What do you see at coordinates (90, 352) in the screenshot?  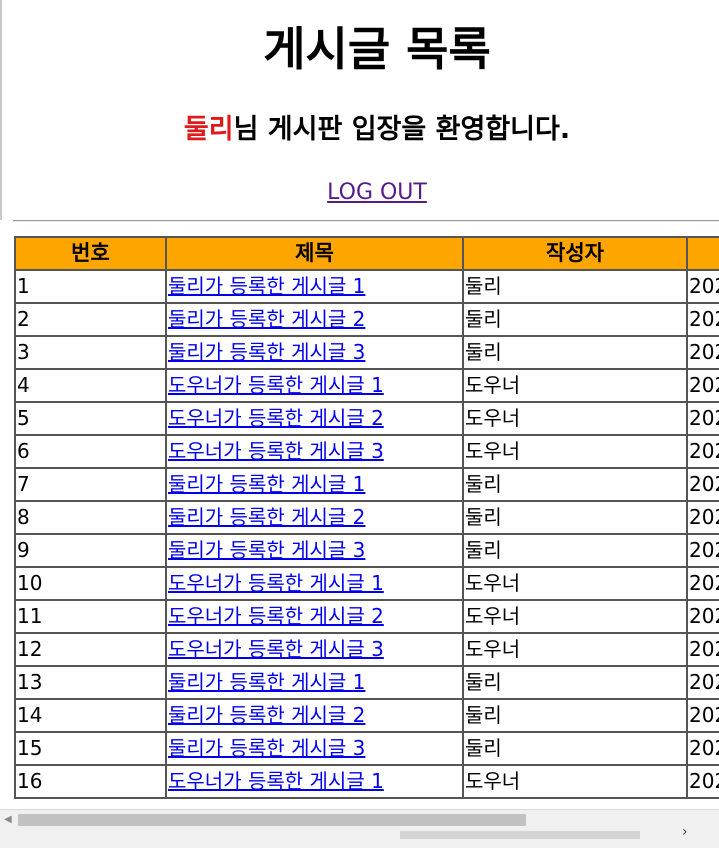 I see `post-number: 3` at bounding box center [90, 352].